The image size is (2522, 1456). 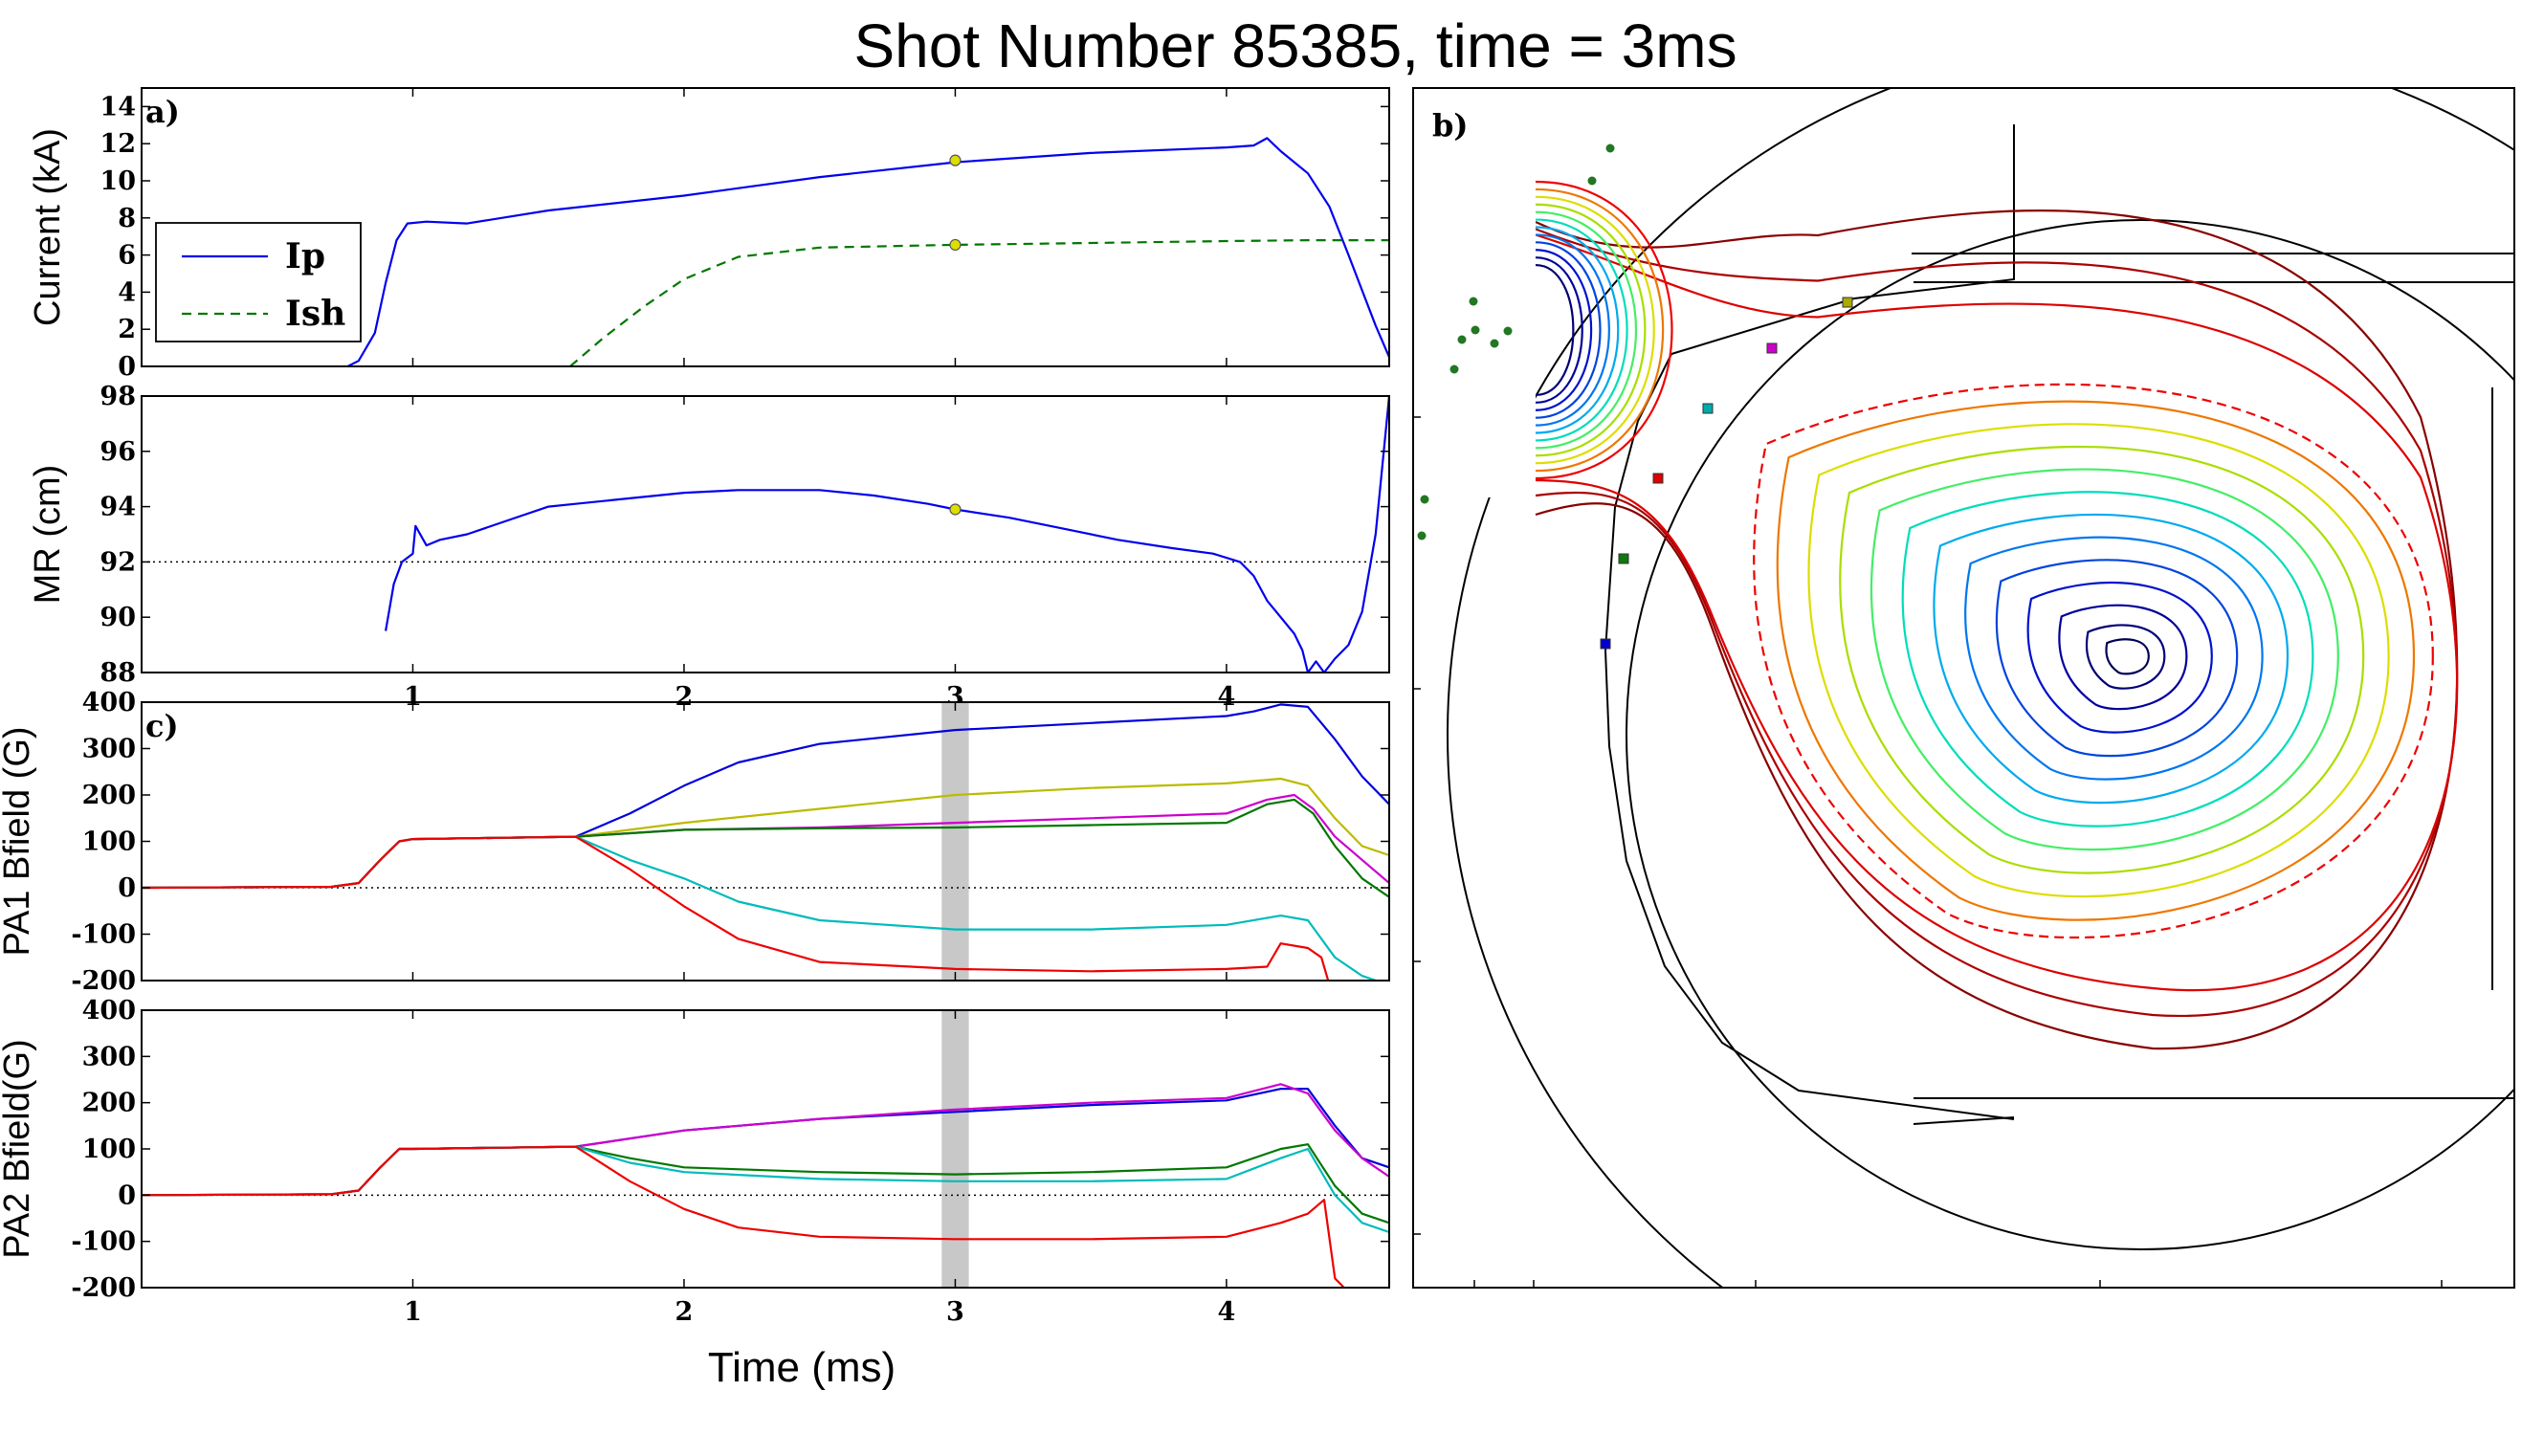 I want to click on legend: Ip Ish, so click(x=258, y=282).